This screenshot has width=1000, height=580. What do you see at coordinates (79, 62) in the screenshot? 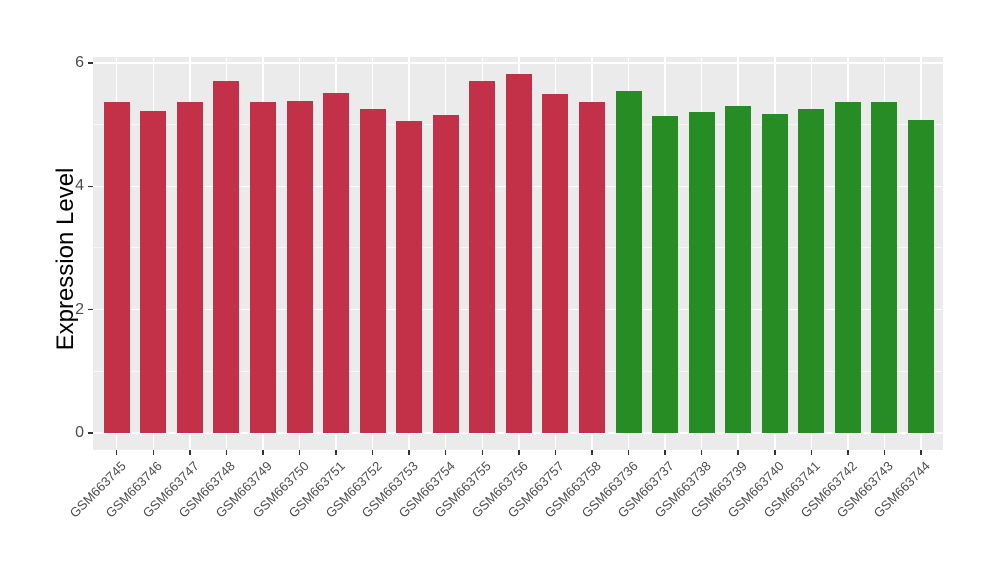
I see `y-tick-label: 6` at bounding box center [79, 62].